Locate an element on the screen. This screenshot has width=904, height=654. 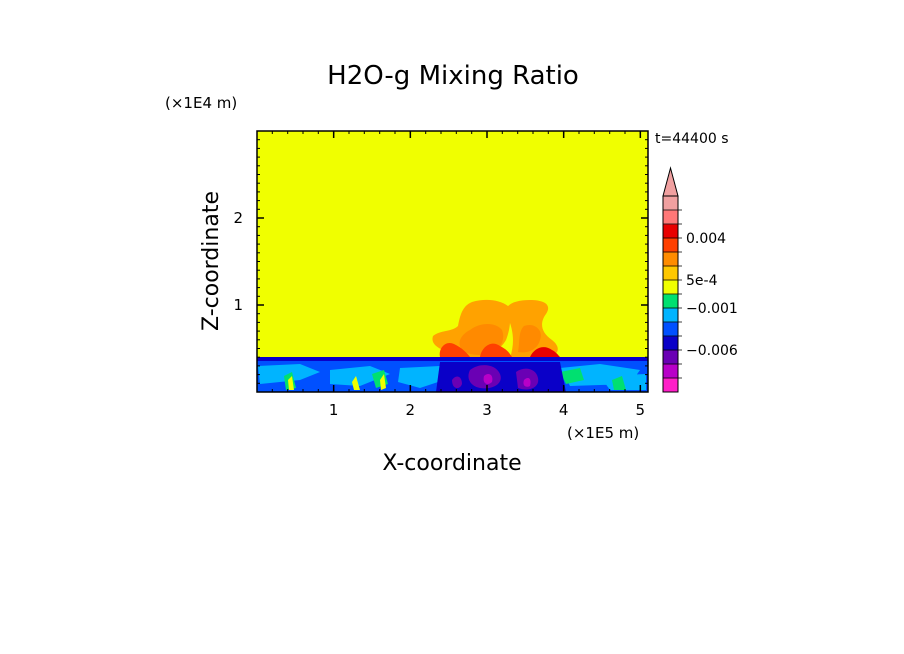
plume-right-core is located at coordinates (529, 338).